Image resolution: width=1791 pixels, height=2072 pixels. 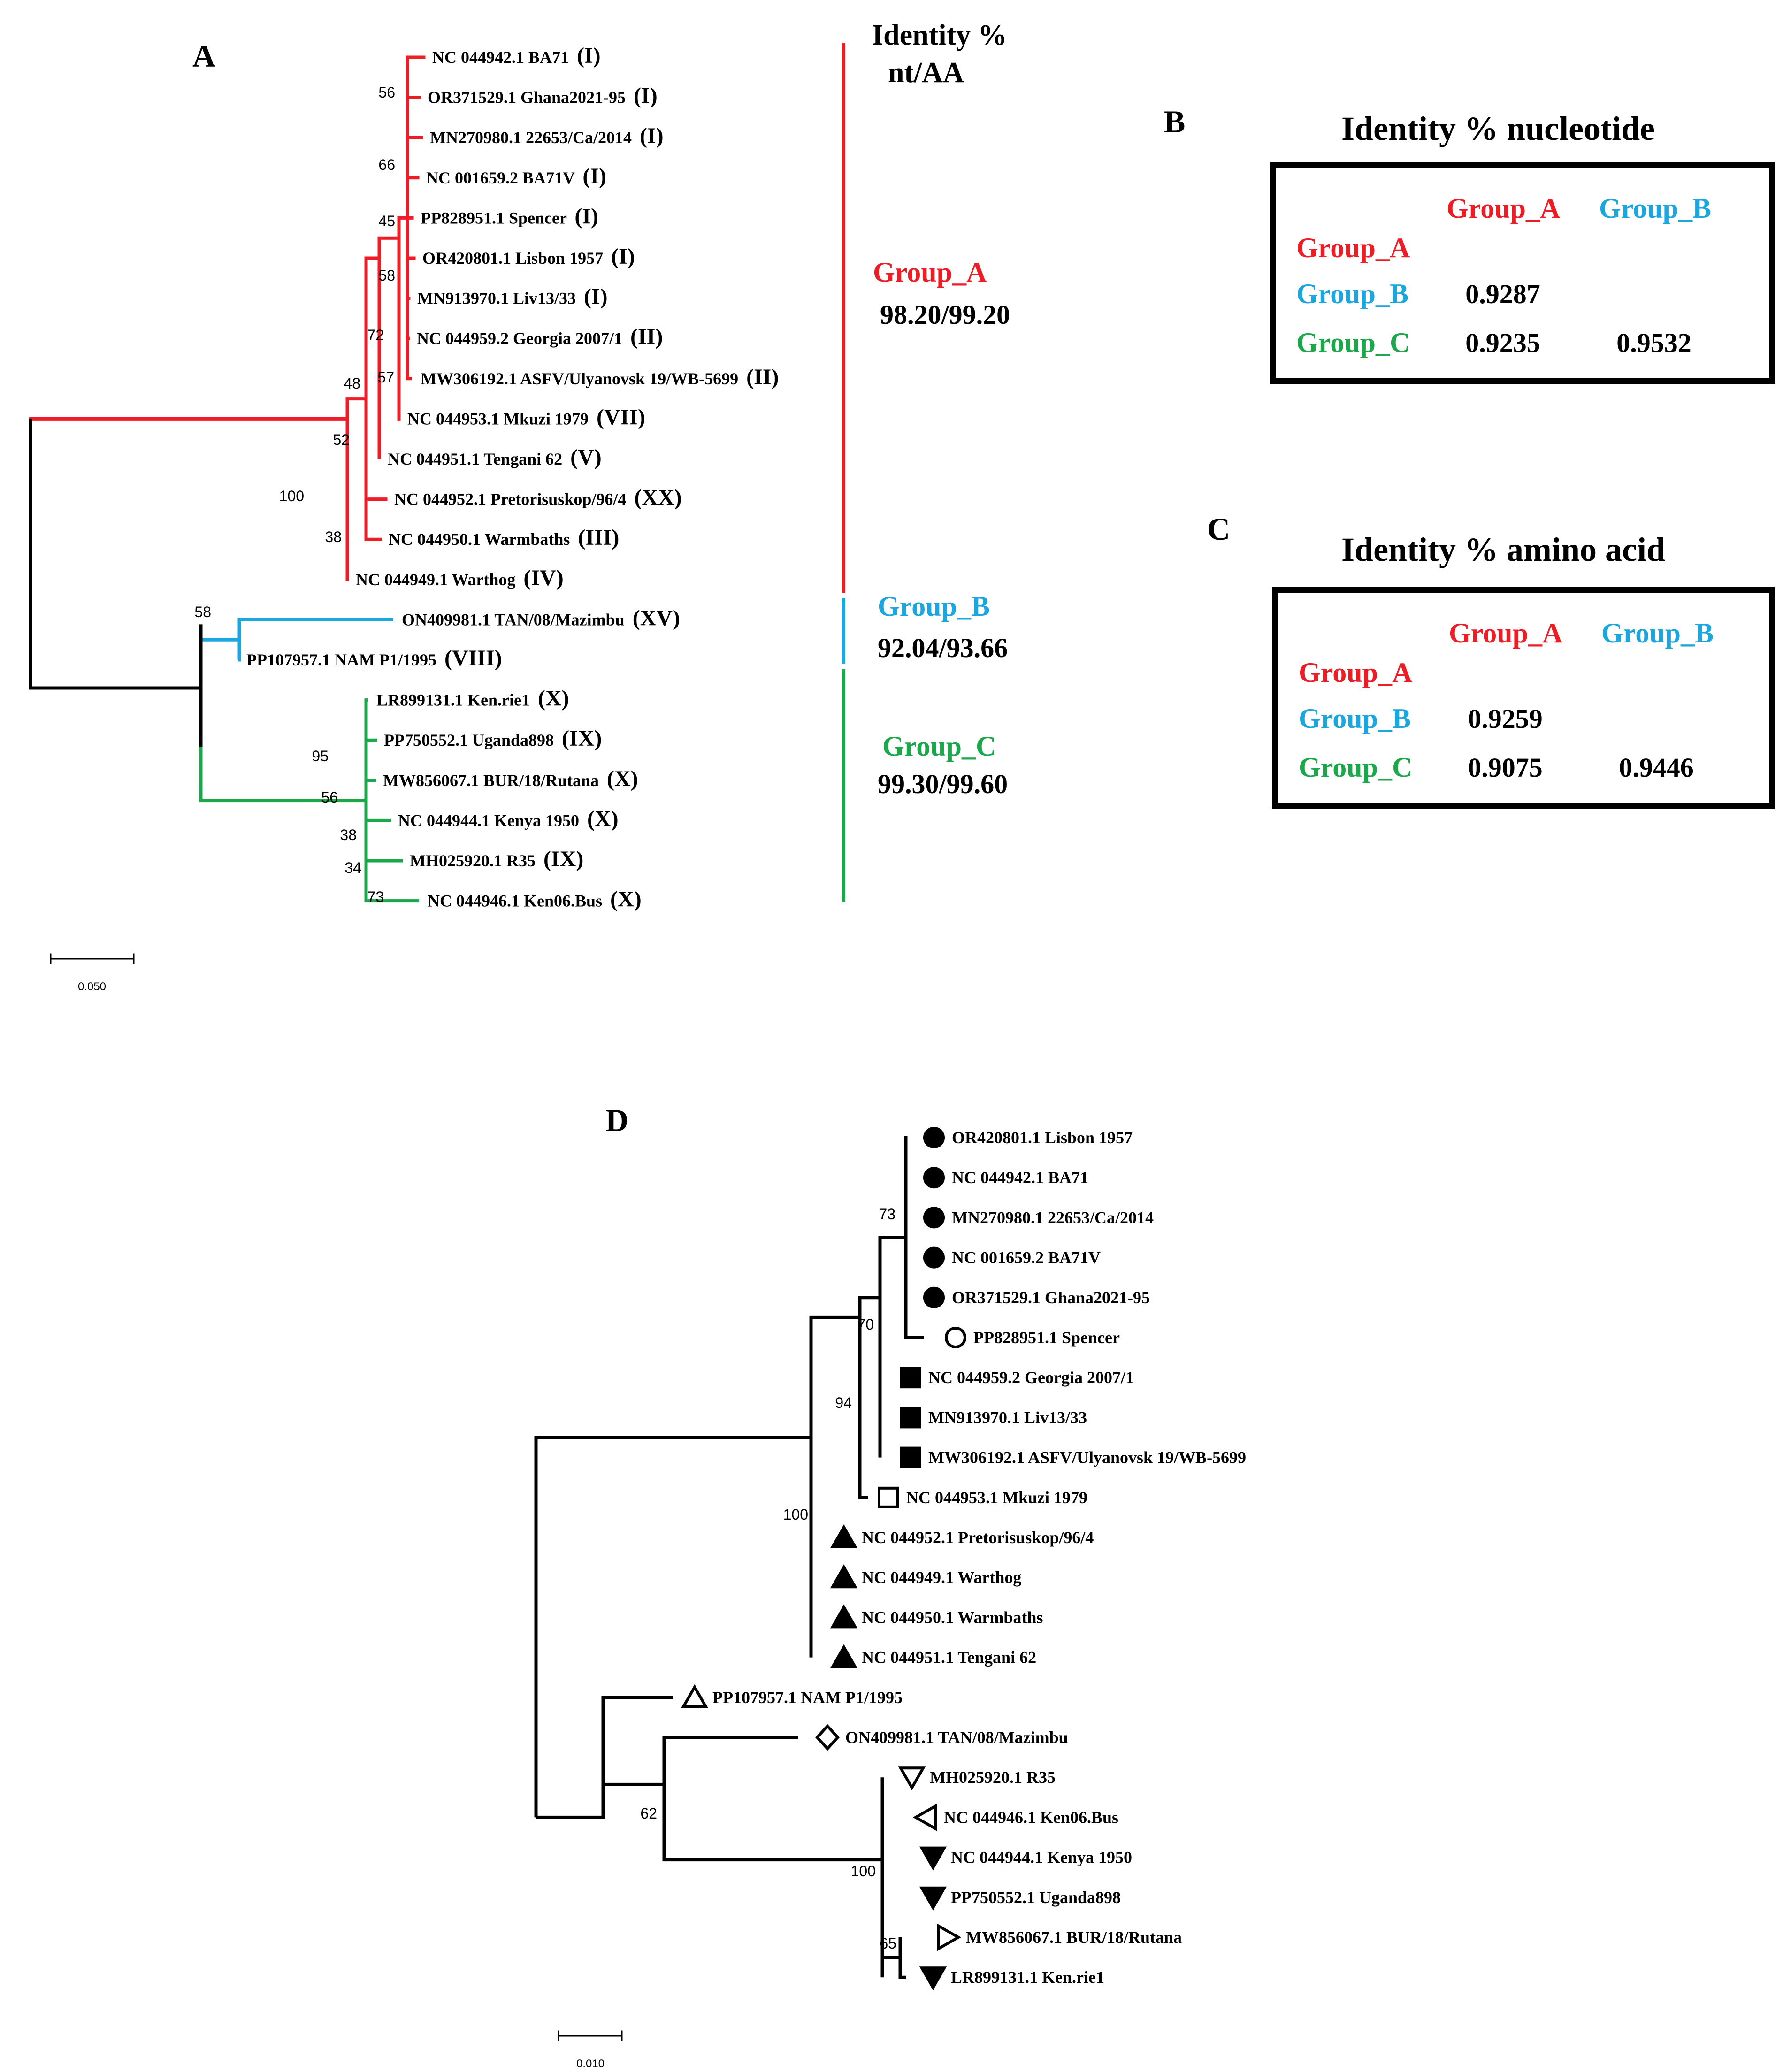 What do you see at coordinates (934, 606) in the screenshot?
I see `group-b-label: Group_B` at bounding box center [934, 606].